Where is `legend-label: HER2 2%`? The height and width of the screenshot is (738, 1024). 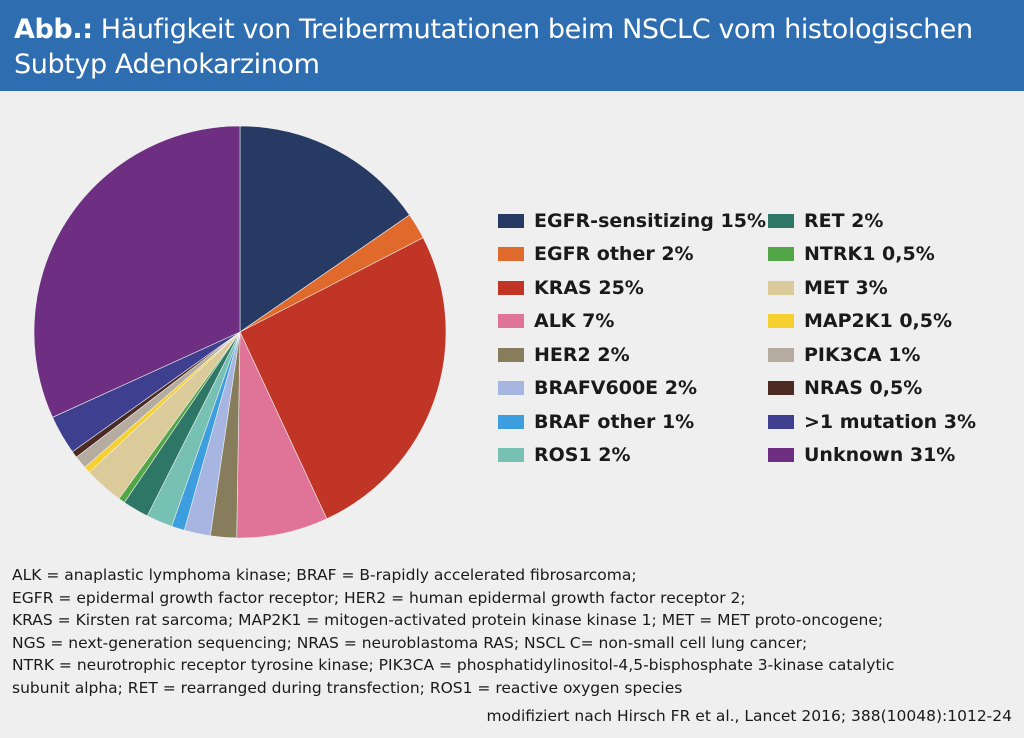
legend-label: HER2 2% is located at coordinates (582, 354).